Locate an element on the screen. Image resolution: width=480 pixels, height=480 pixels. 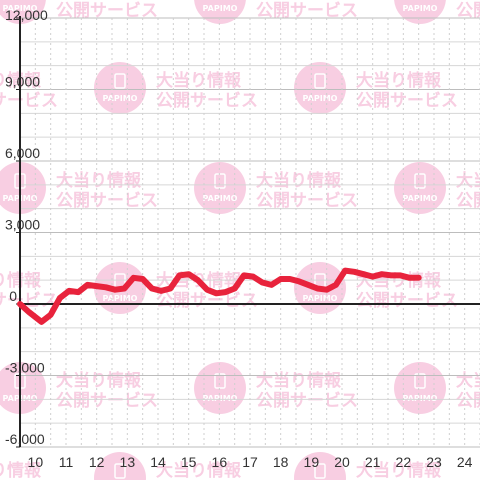
series-layer is located at coordinates (219, 296).